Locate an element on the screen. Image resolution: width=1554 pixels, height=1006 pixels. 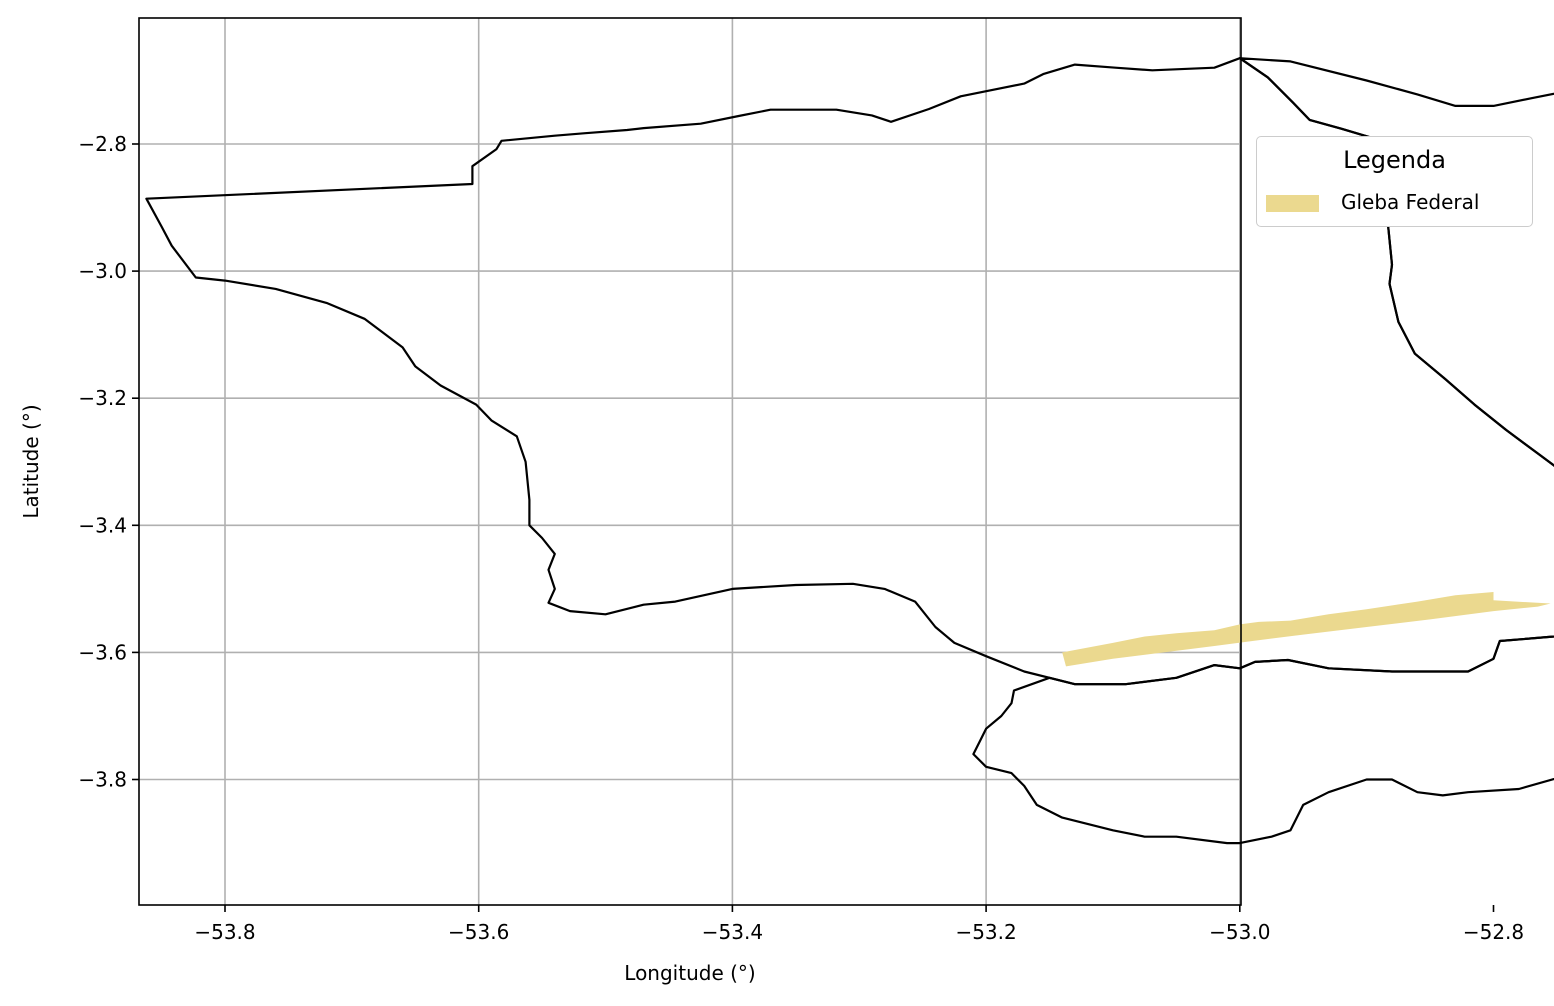
y-tick-label: −3.2 is located at coordinates (102, 398).